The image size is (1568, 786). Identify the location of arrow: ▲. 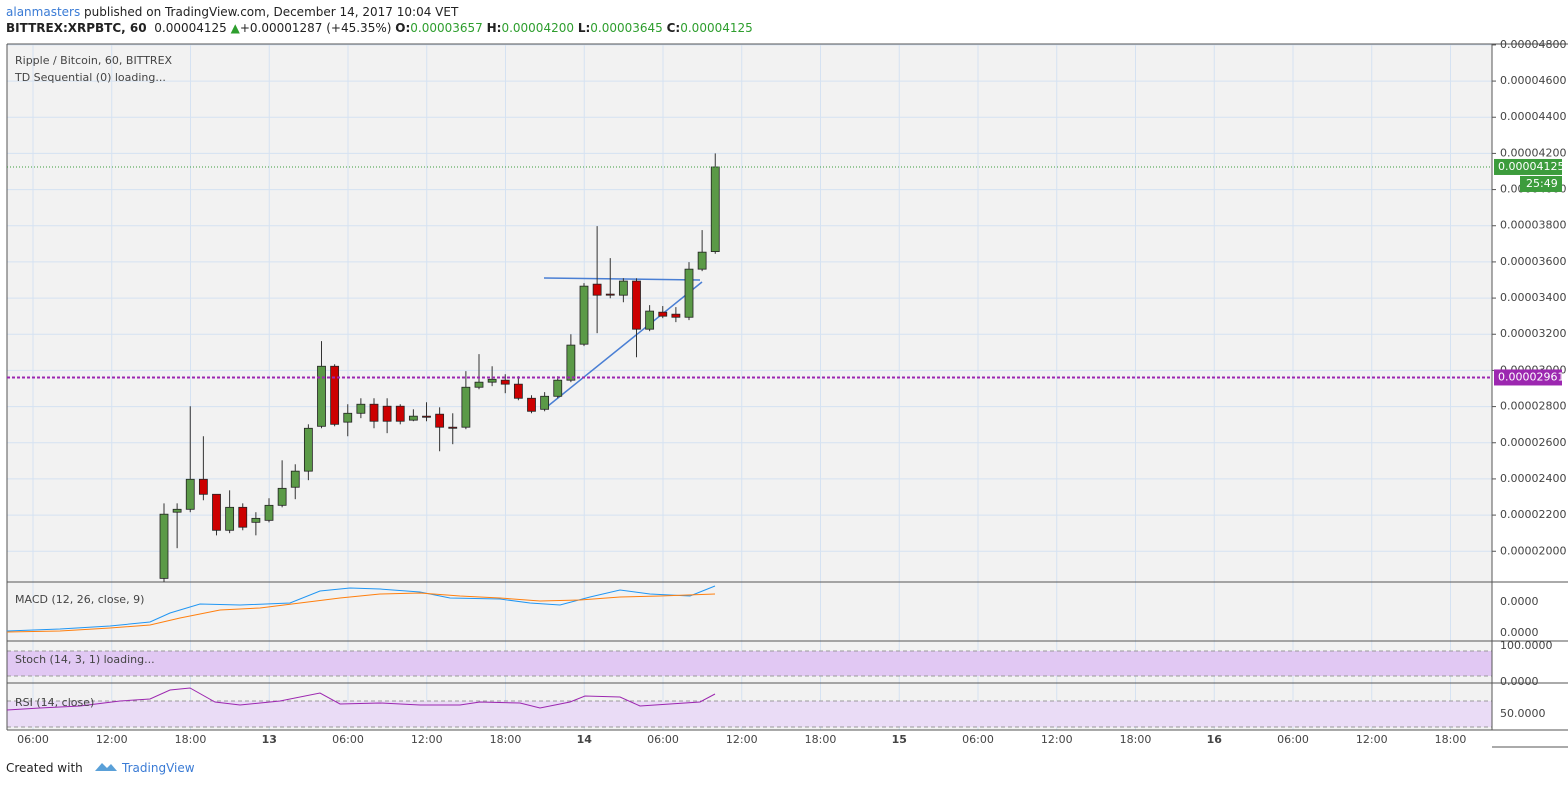
(235, 28).